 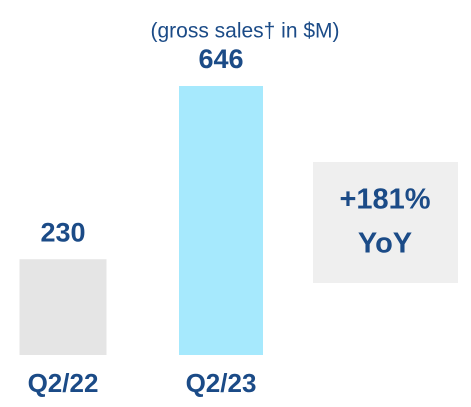 What do you see at coordinates (63, 383) in the screenshot?
I see `x-tick-label: Q2/22` at bounding box center [63, 383].